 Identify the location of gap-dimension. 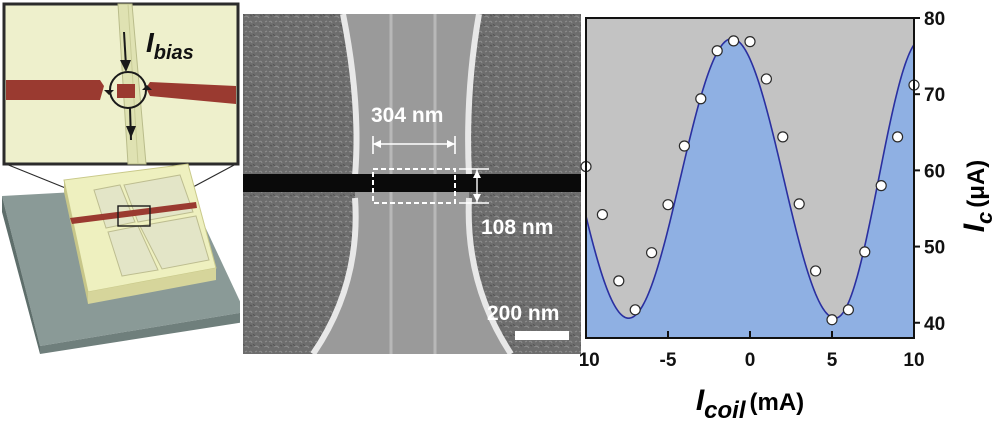
(474, 186).